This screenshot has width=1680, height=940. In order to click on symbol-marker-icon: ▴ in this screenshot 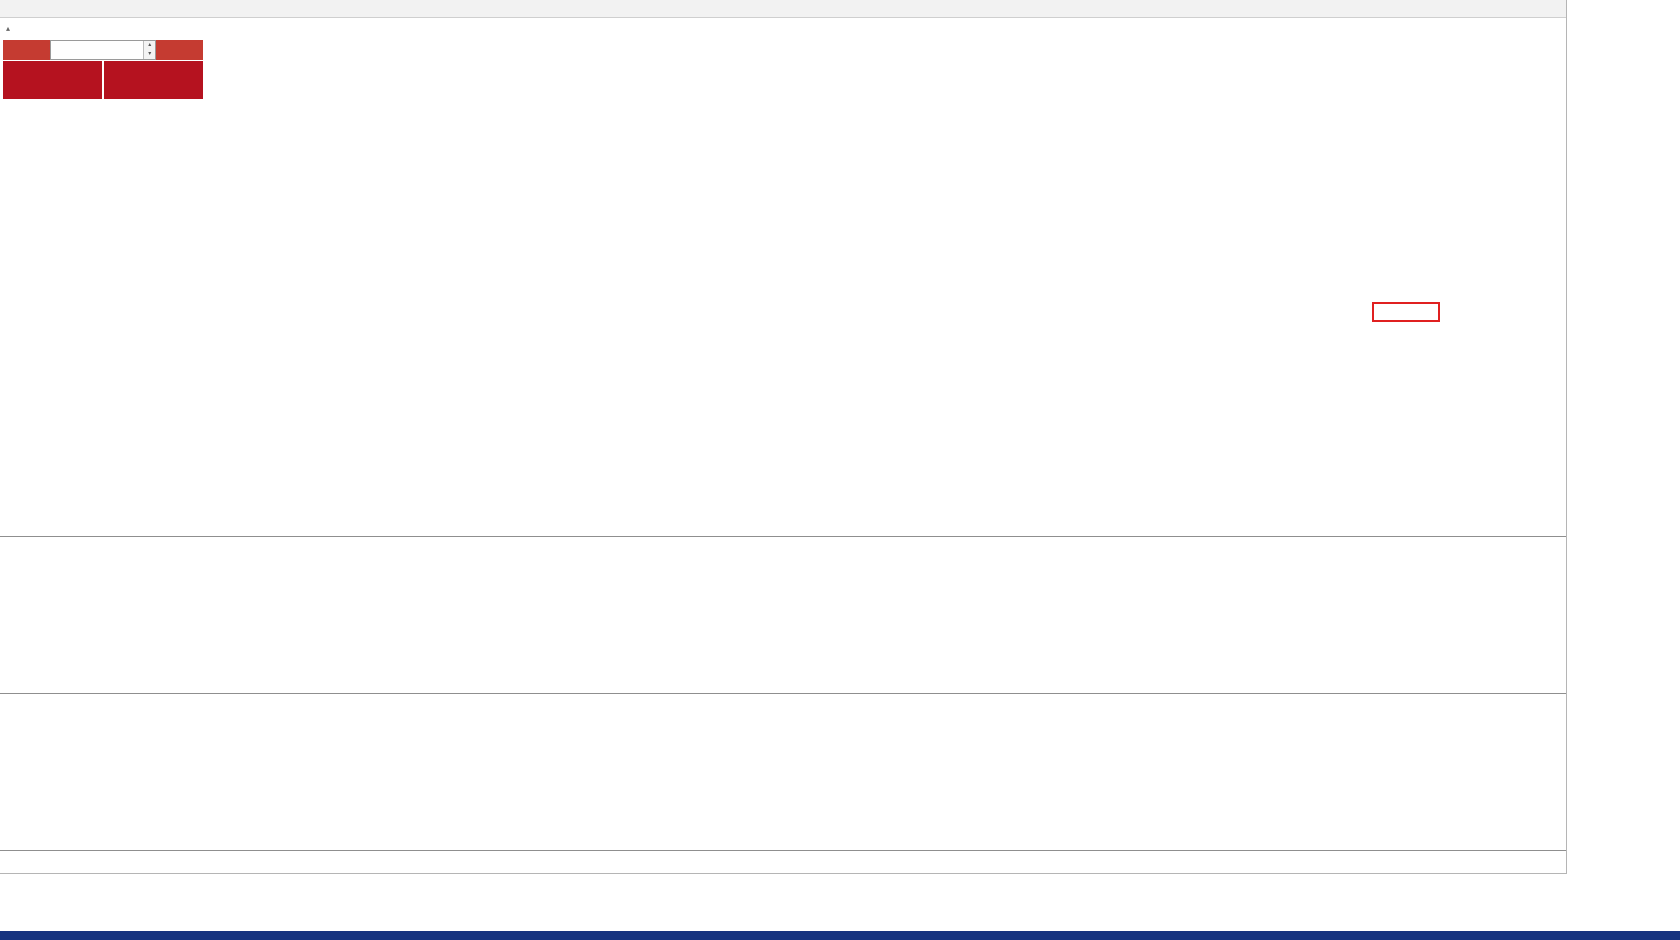, I will do `click(8, 28)`.